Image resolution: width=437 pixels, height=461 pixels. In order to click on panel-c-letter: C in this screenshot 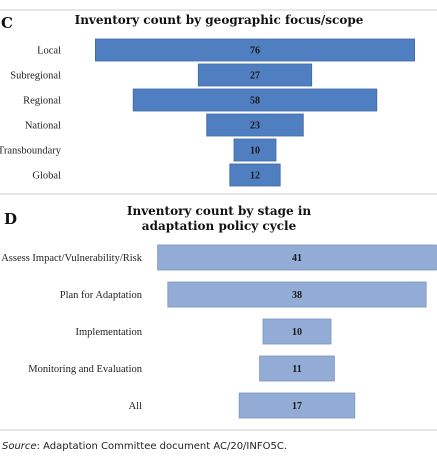, I will do `click(7, 23)`.